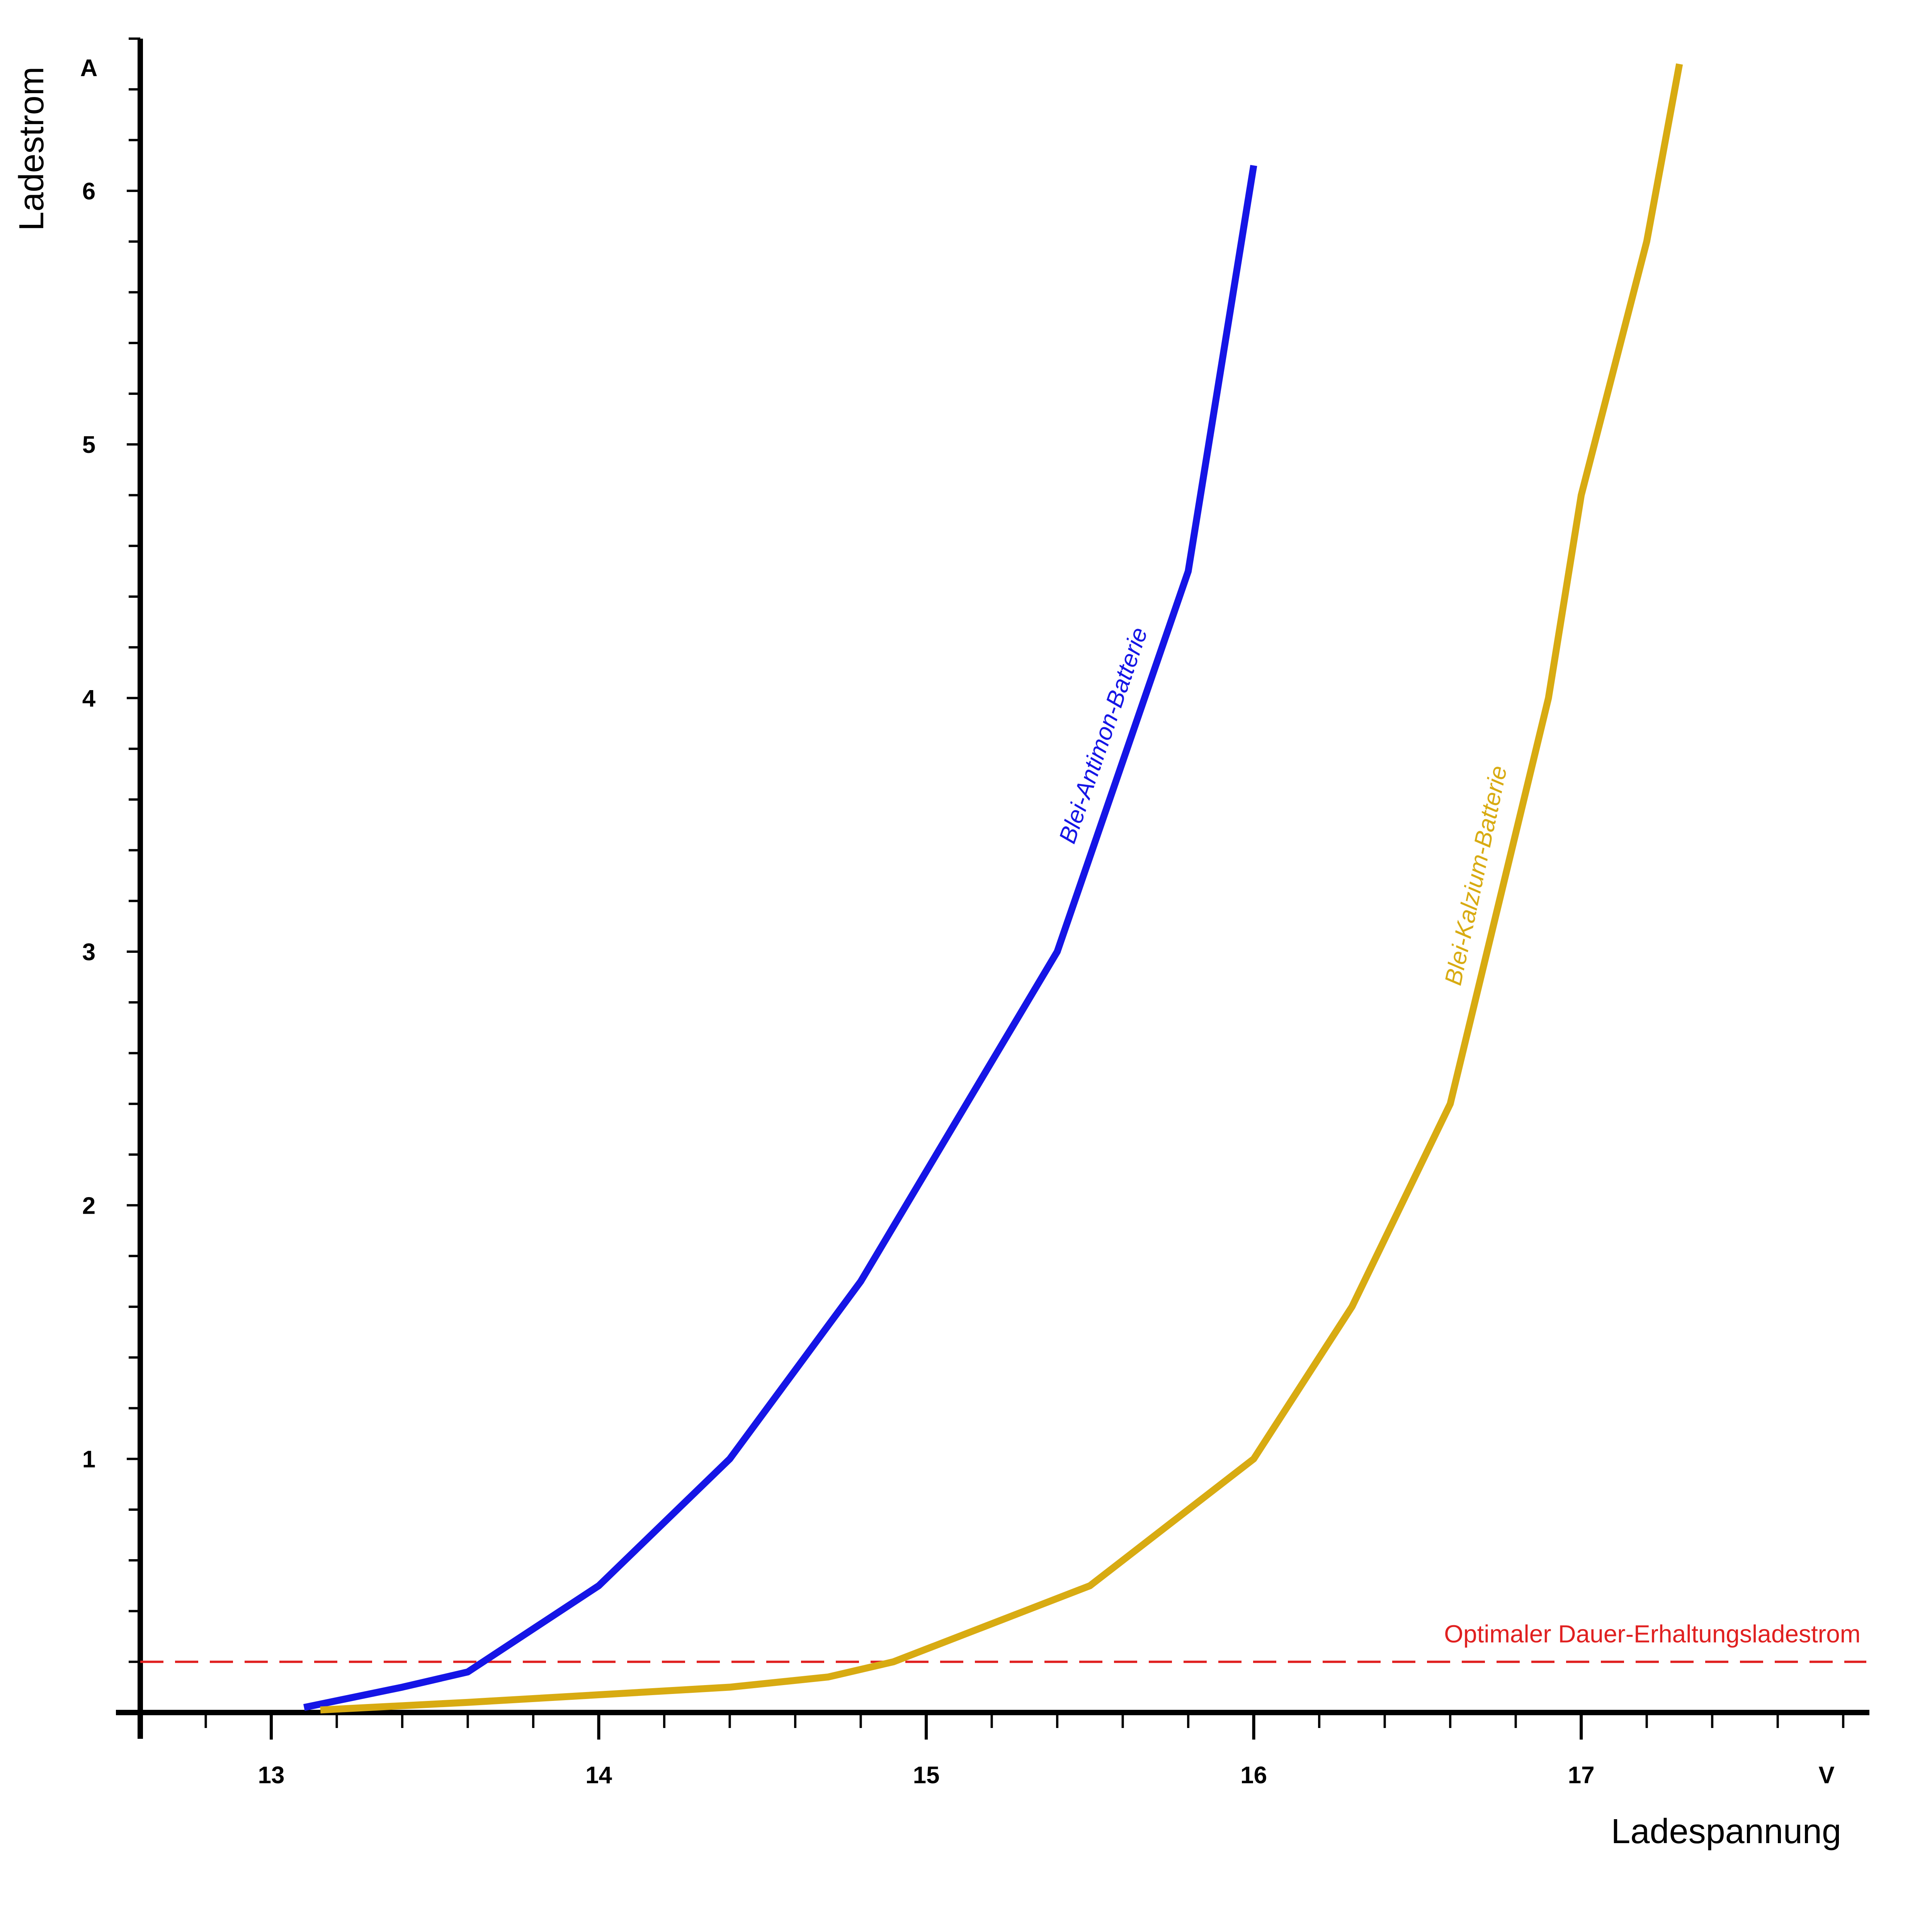  Describe the element at coordinates (89, 192) in the screenshot. I see `y-tick-label: 6` at that location.